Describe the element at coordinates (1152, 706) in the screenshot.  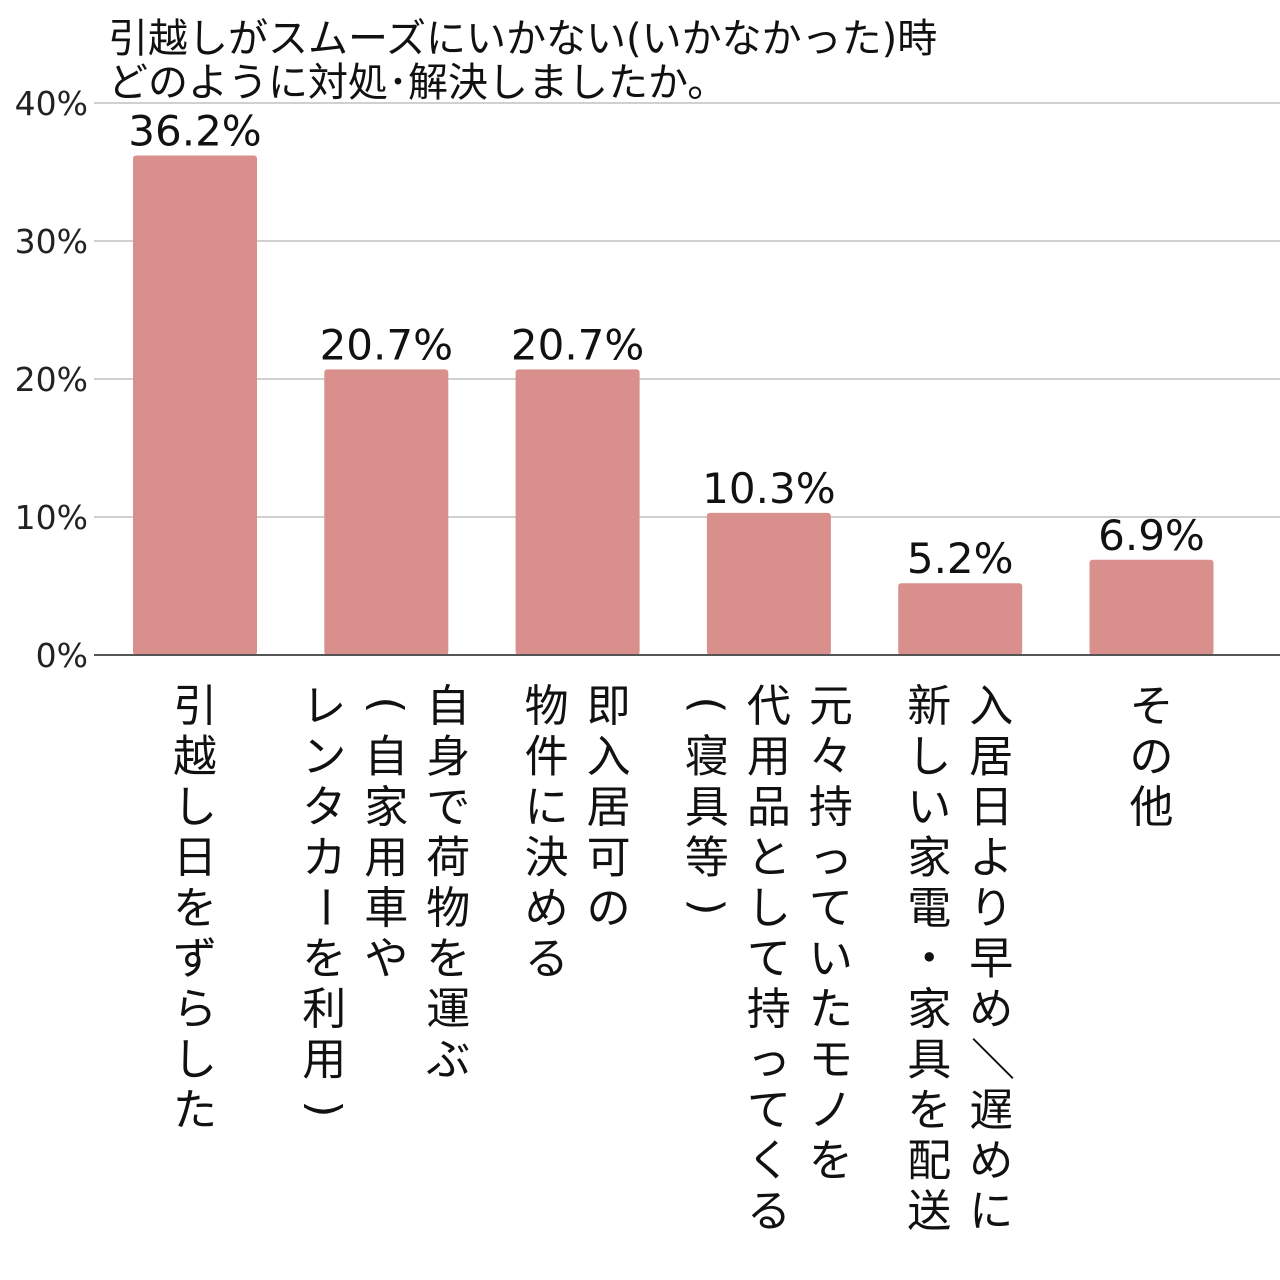
I see `x-tick-label-char: そ` at that location.